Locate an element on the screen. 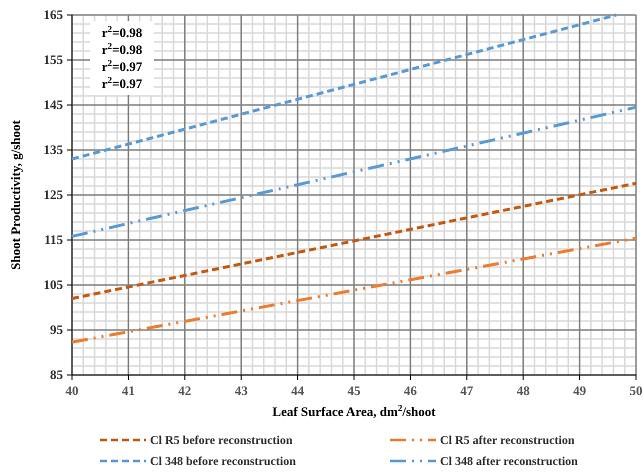 The image size is (643, 474). x-tick-label: 42 is located at coordinates (185, 390).